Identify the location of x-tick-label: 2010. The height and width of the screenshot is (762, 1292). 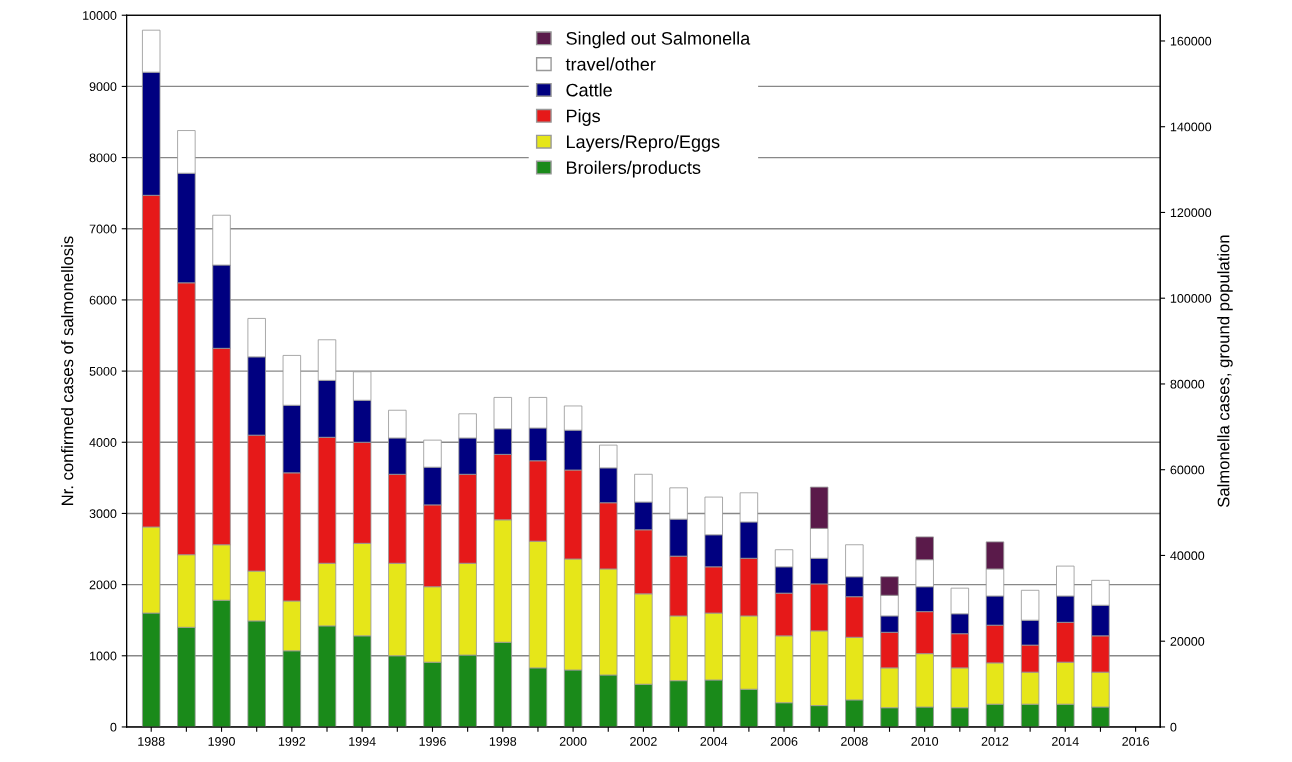
(925, 741).